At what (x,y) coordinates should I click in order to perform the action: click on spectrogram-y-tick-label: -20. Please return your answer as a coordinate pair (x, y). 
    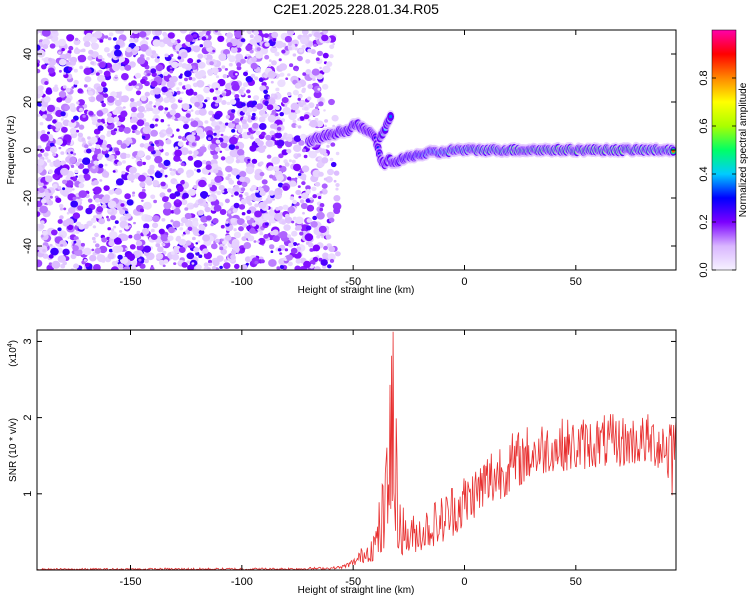
    Looking at the image, I should click on (28, 198).